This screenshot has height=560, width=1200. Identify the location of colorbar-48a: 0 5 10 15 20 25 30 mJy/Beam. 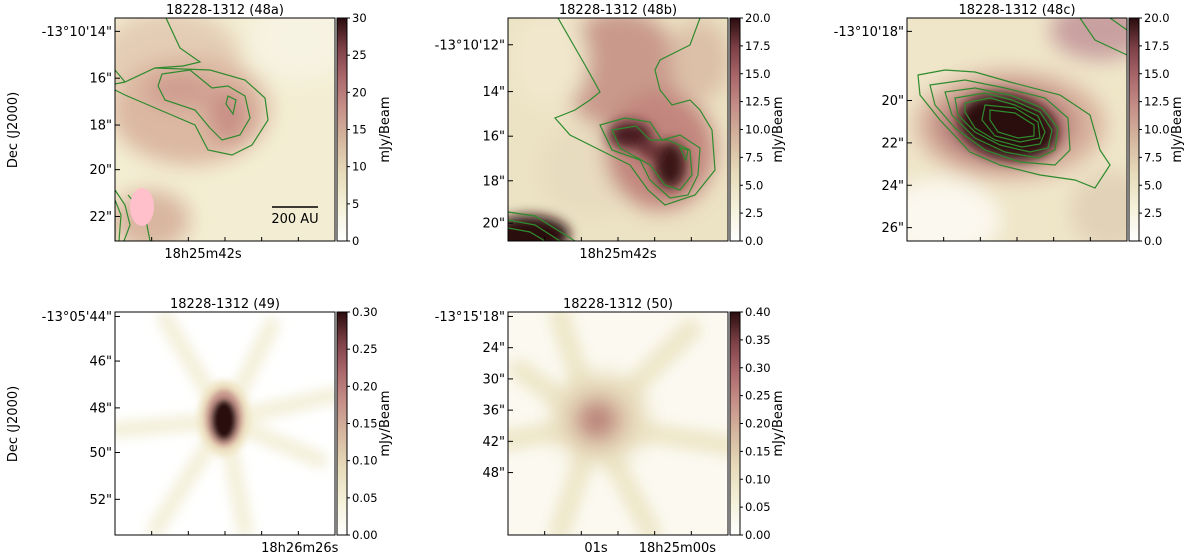
(364, 129).